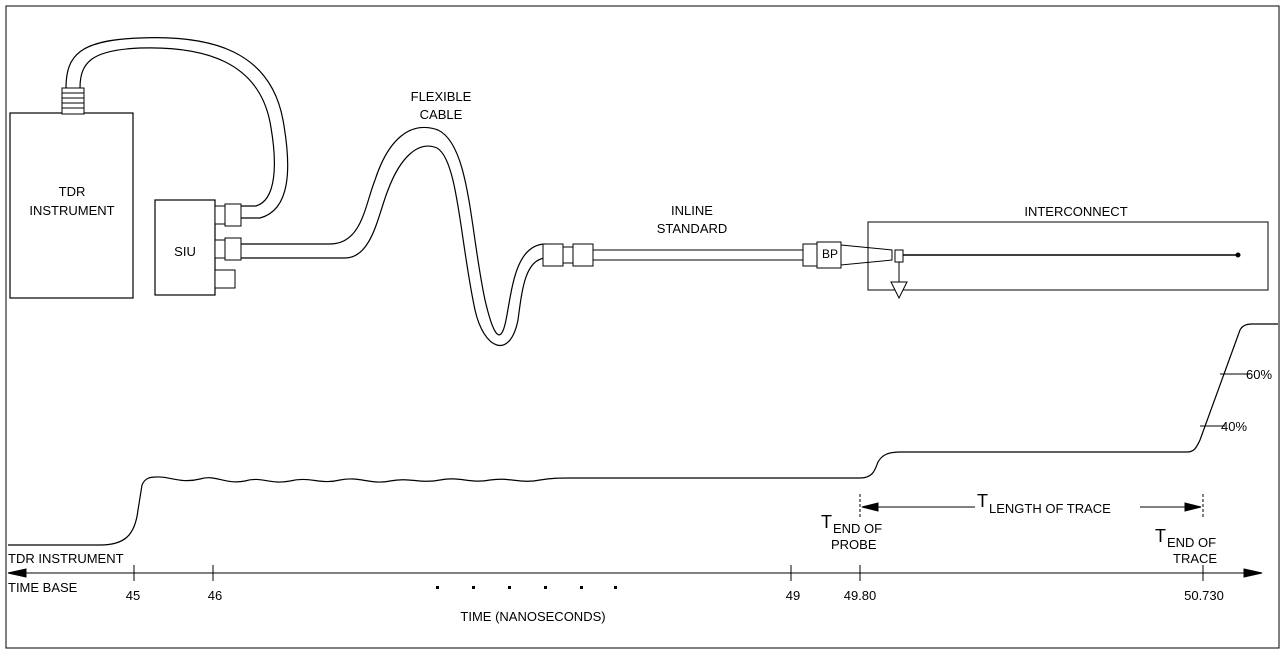 The image size is (1285, 654). I want to click on time-base-label-1: TDR INSTRUMENT, so click(66, 558).